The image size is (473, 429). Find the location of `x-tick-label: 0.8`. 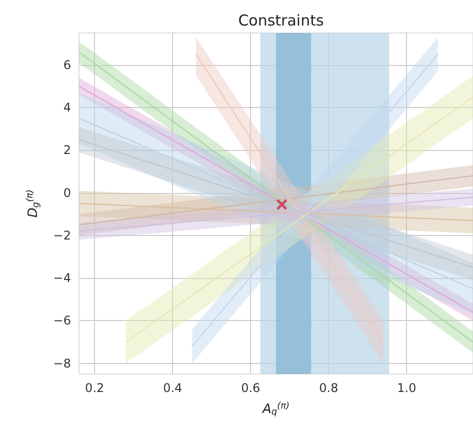

x-tick-label: 0.8 is located at coordinates (328, 388).